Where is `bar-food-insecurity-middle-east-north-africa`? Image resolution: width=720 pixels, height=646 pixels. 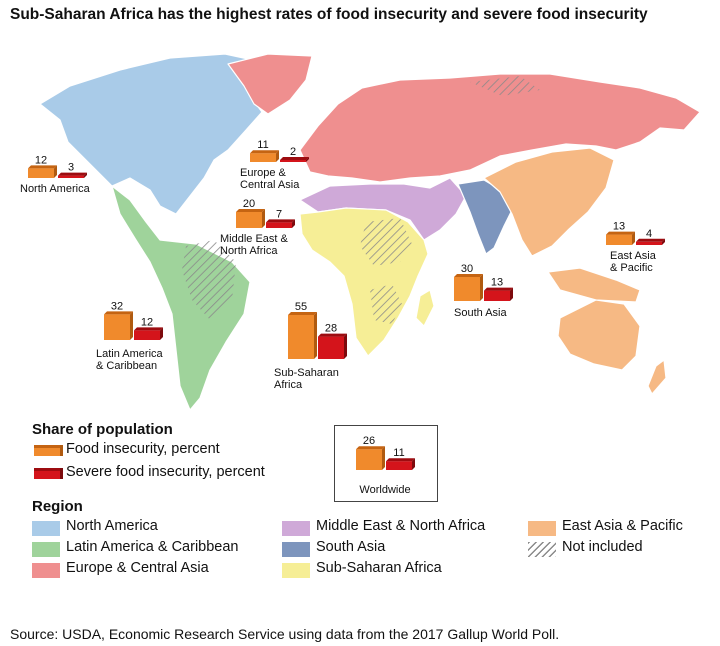 bar-food-insecurity-middle-east-north-africa is located at coordinates (249, 220).